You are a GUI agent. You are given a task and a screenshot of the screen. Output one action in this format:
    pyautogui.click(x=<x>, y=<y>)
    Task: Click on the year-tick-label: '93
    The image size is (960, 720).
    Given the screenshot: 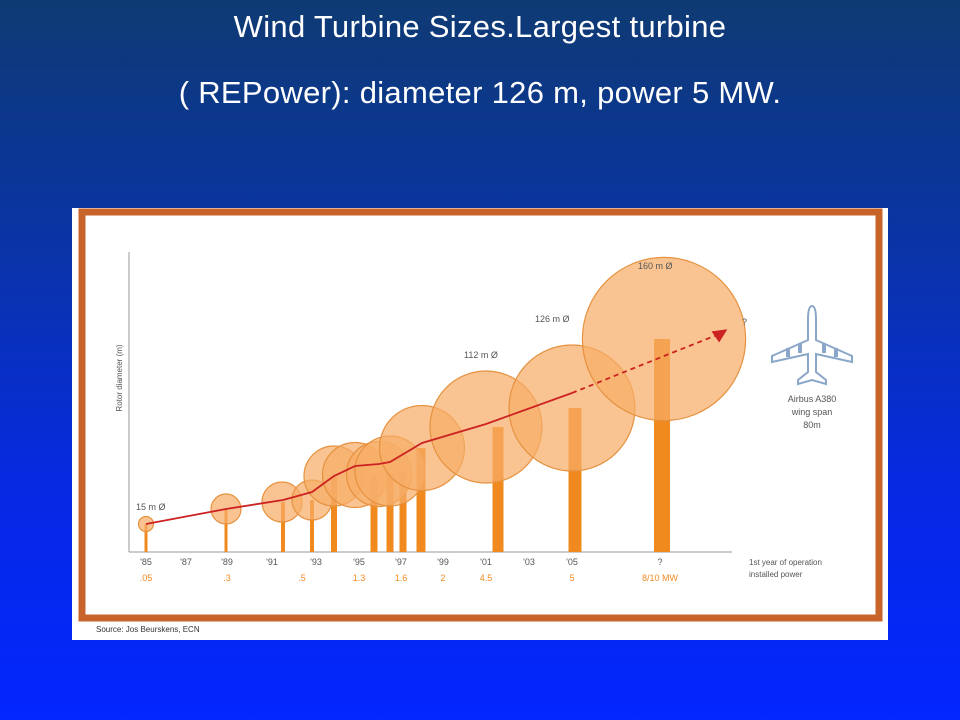 What is the action you would take?
    pyautogui.click(x=316, y=562)
    